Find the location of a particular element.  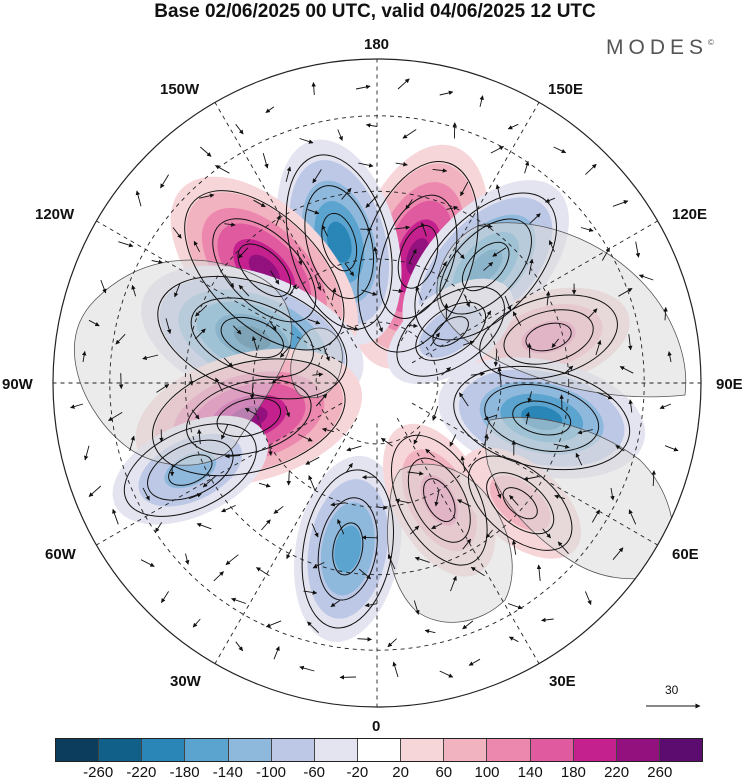

colorbar-tick-label: 220 is located at coordinates (616, 772).